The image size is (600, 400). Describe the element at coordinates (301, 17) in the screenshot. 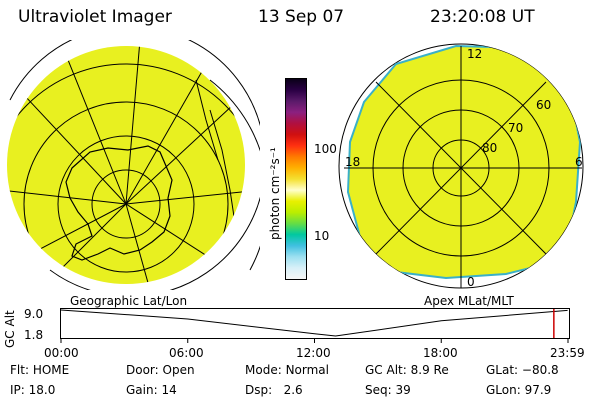

I see `observation-date: 13 Sep 07` at that location.